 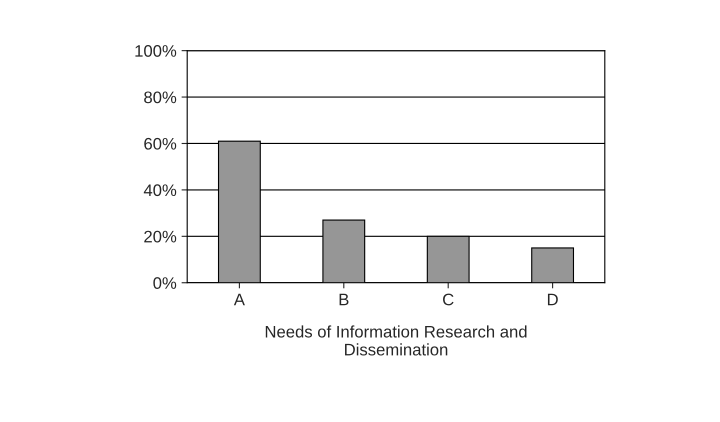 I want to click on y-tick-label: 80%, so click(x=160, y=97).